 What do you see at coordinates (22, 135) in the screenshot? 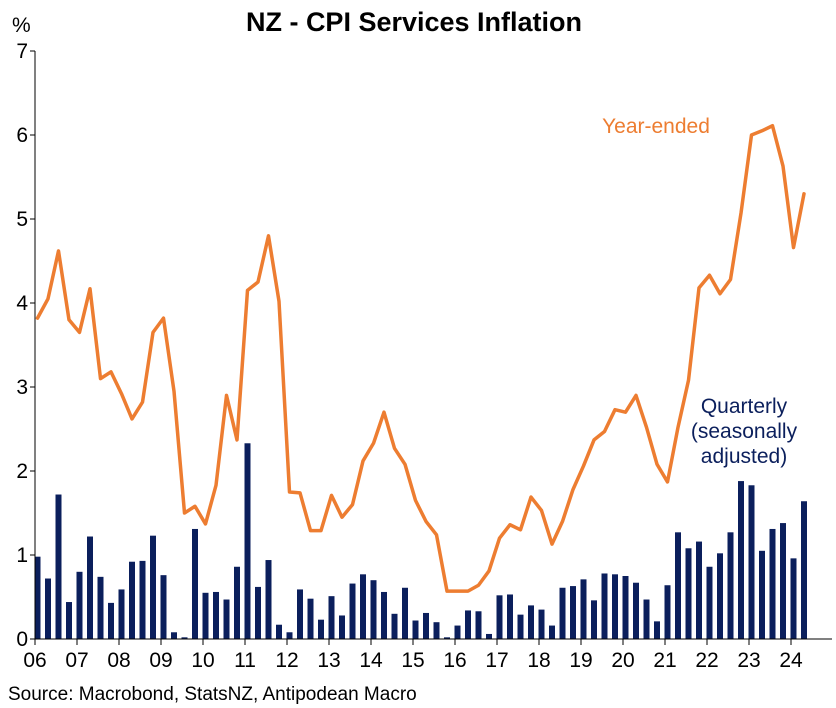
I see `y-tick-label: 6` at bounding box center [22, 135].